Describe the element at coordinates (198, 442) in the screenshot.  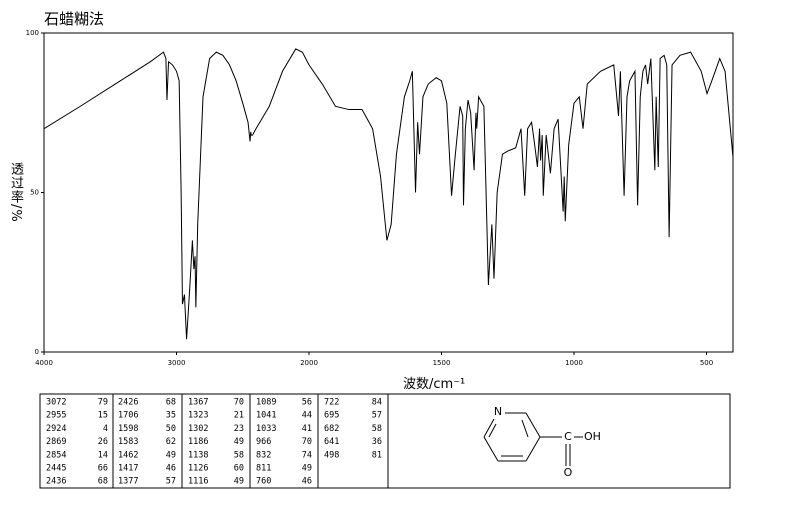
I see `peak-wavenumber: 1186` at that location.